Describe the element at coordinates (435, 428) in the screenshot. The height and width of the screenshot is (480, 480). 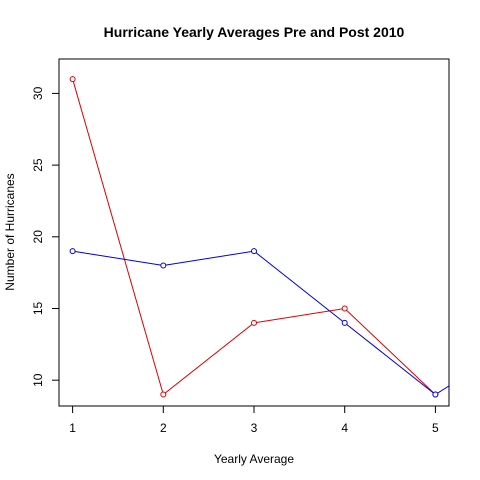
I see `x-tick-label: 5` at that location.